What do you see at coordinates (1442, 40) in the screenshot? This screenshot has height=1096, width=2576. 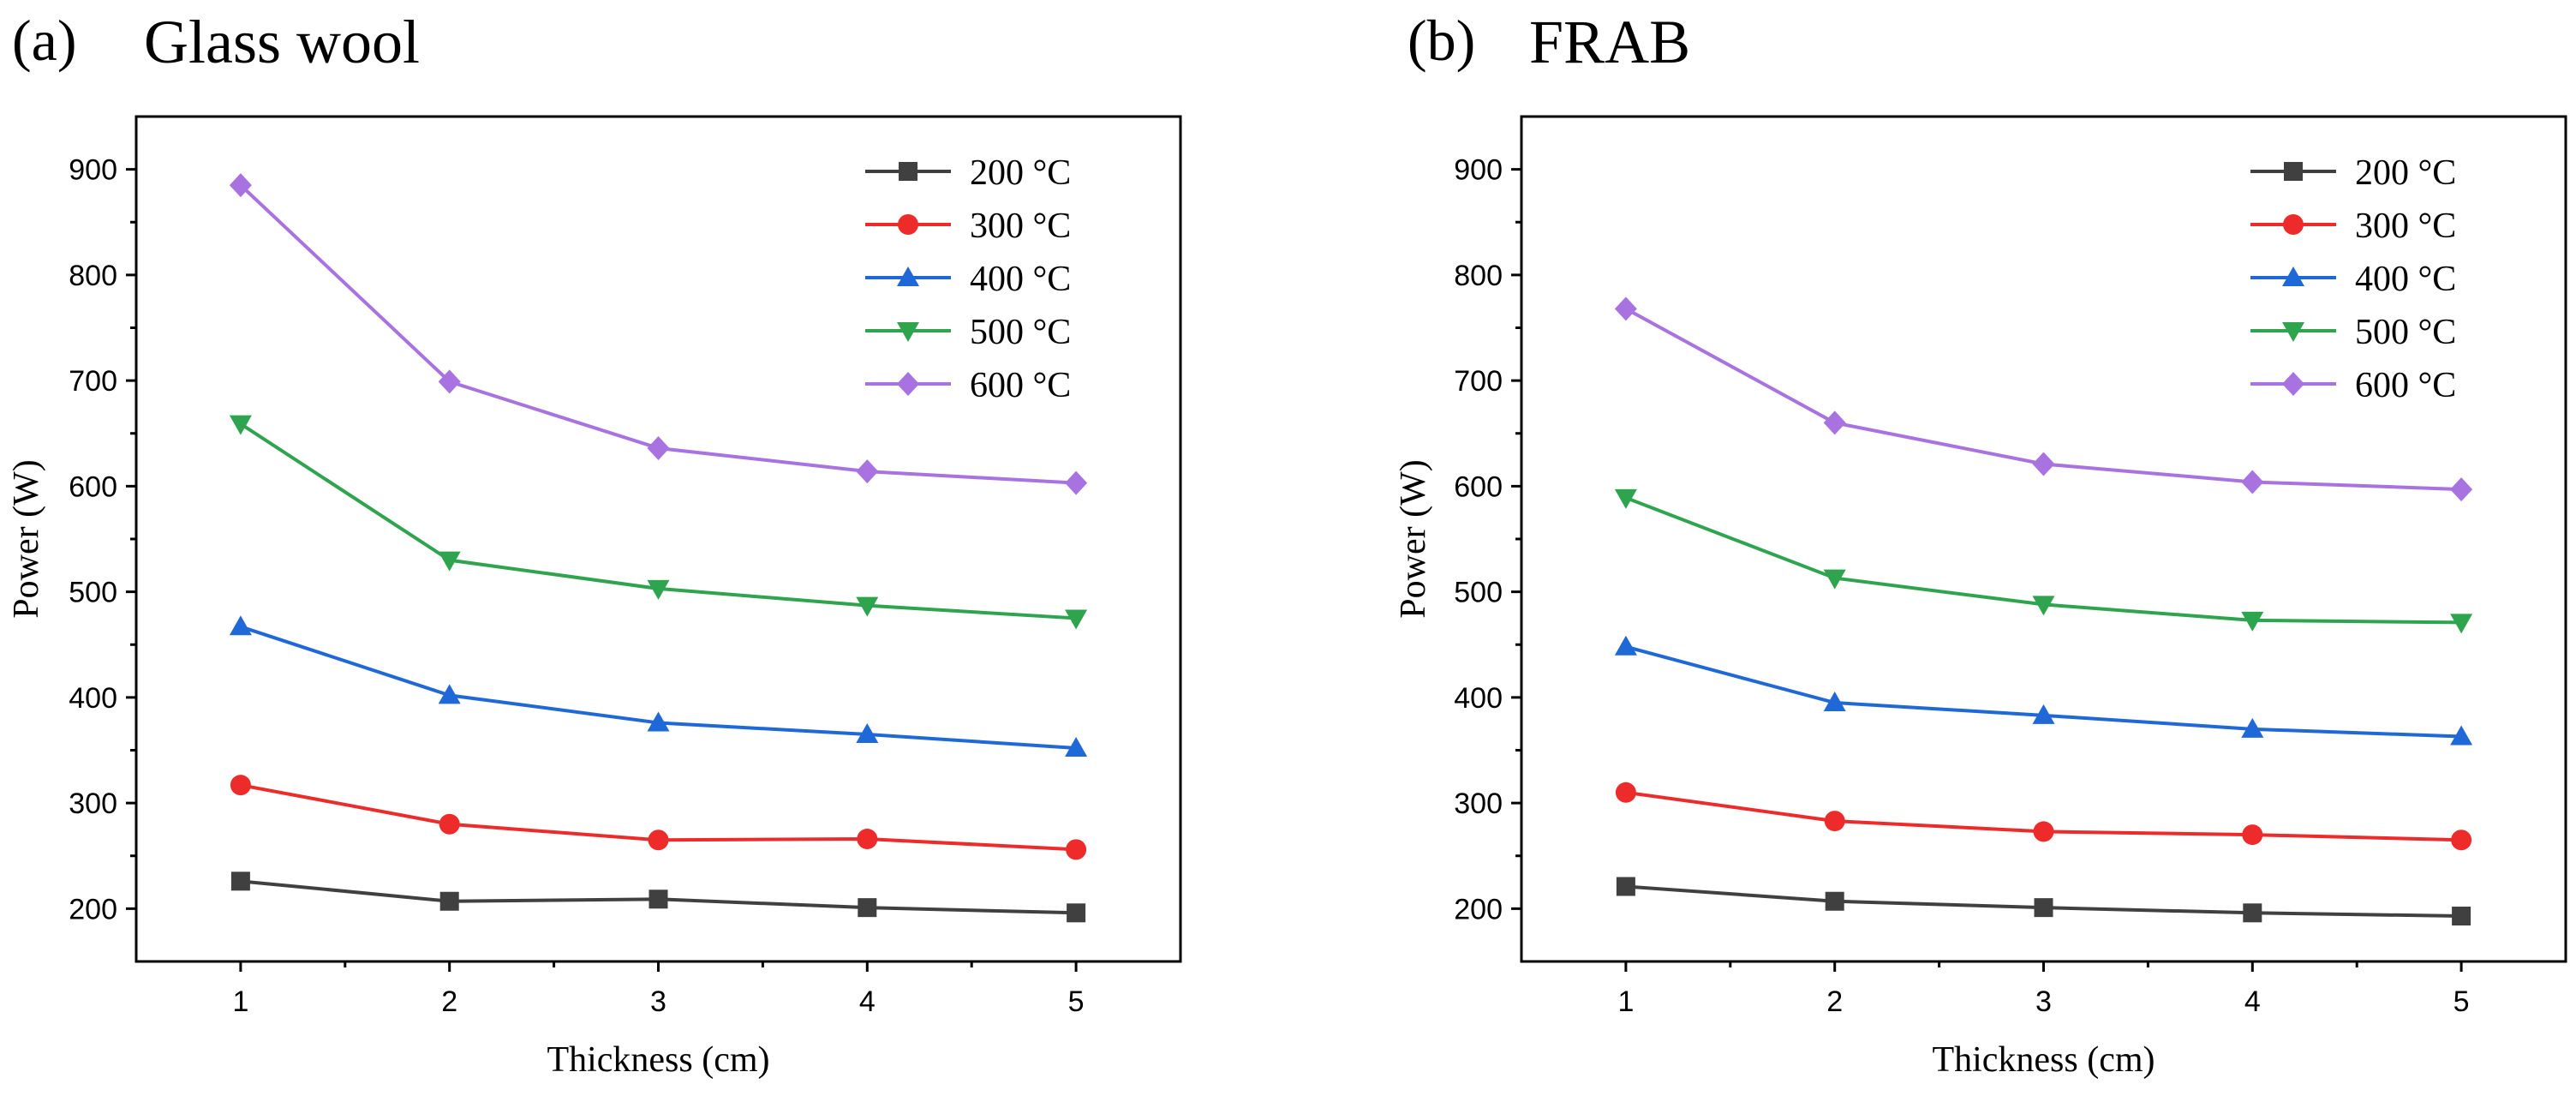 I see `panel-label: (b)` at bounding box center [1442, 40].